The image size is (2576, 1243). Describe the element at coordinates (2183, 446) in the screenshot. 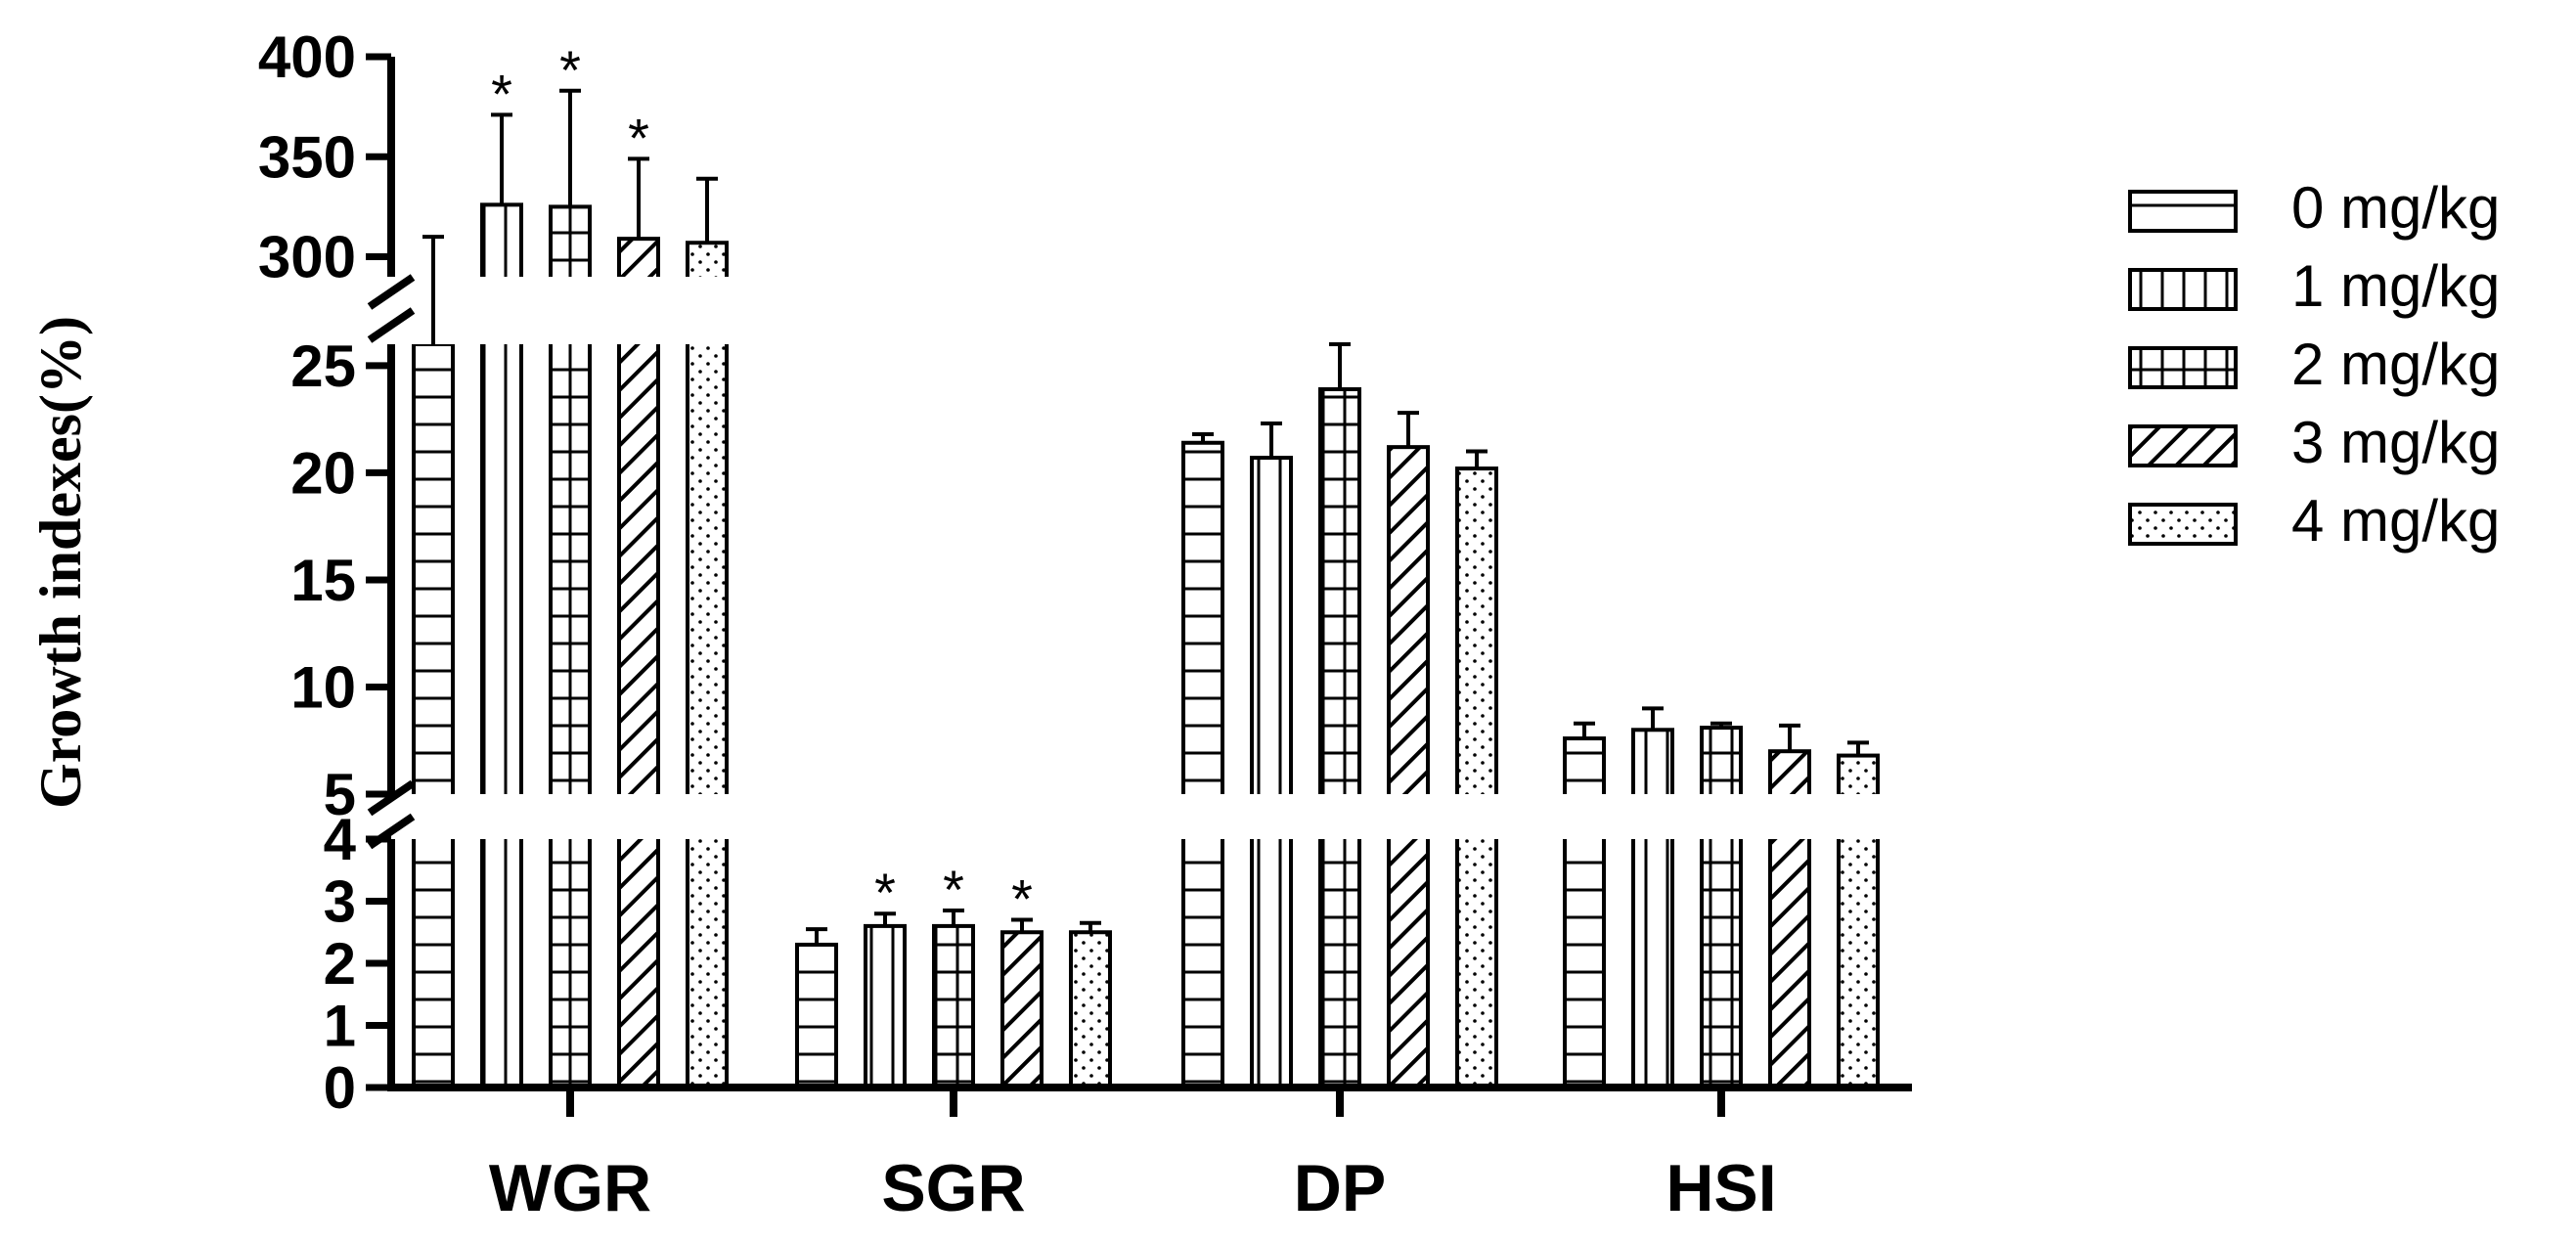

I see `legend-swatch-3-mg-kg` at that location.